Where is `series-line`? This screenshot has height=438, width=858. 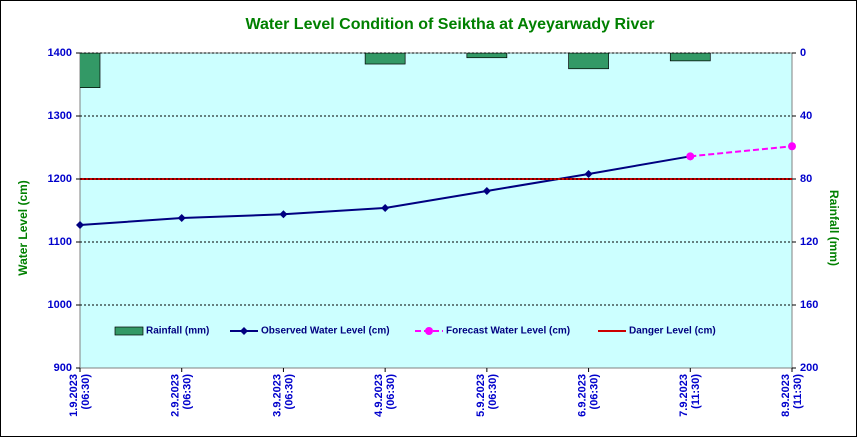 series-line is located at coordinates (741, 151).